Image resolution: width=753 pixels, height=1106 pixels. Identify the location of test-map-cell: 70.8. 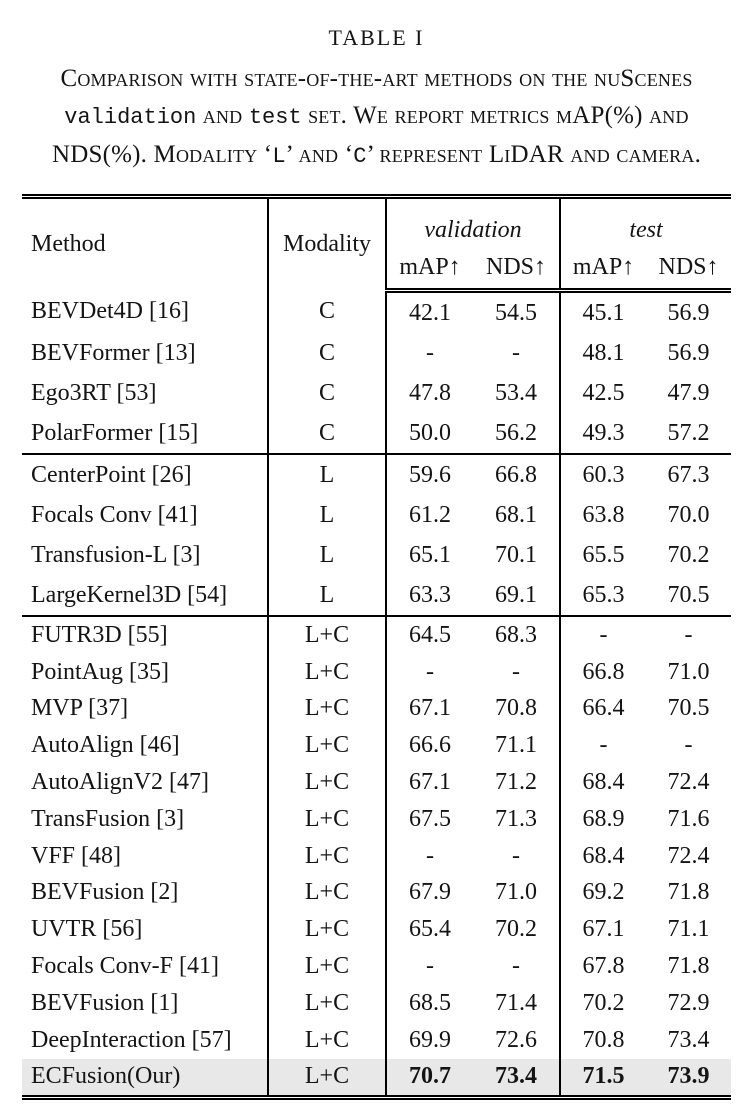
(603, 1040).